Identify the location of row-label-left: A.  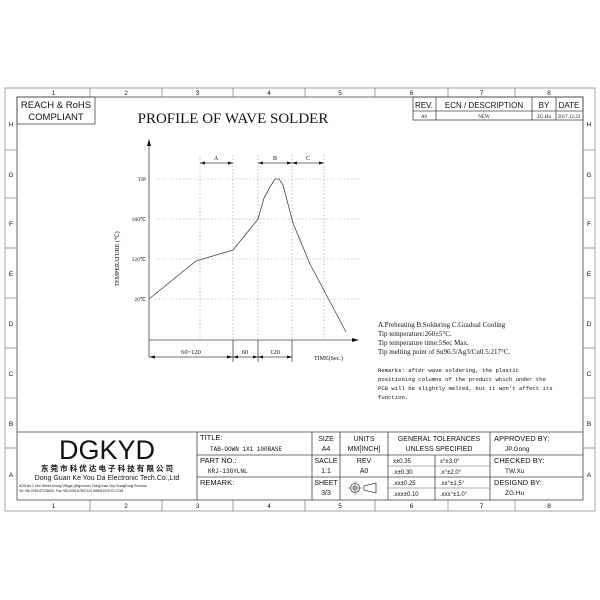
(11, 475).